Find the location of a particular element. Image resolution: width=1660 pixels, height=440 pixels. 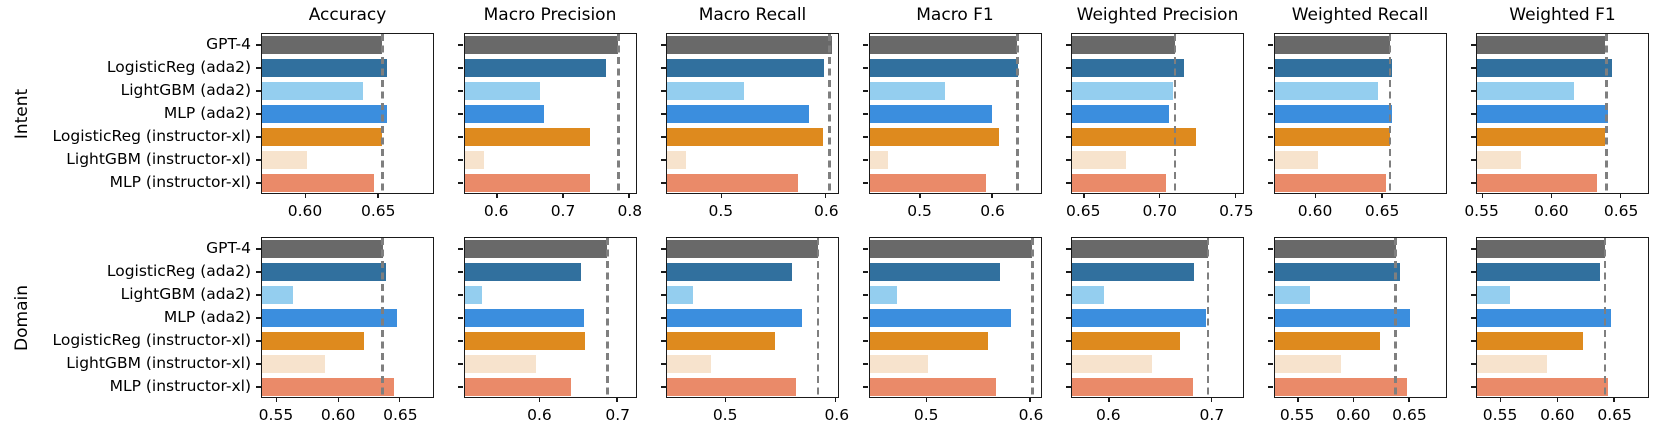

y-axis-label-logisticreg-instructor-xl: LogisticReg (instructor-xl) is located at coordinates (151, 339).